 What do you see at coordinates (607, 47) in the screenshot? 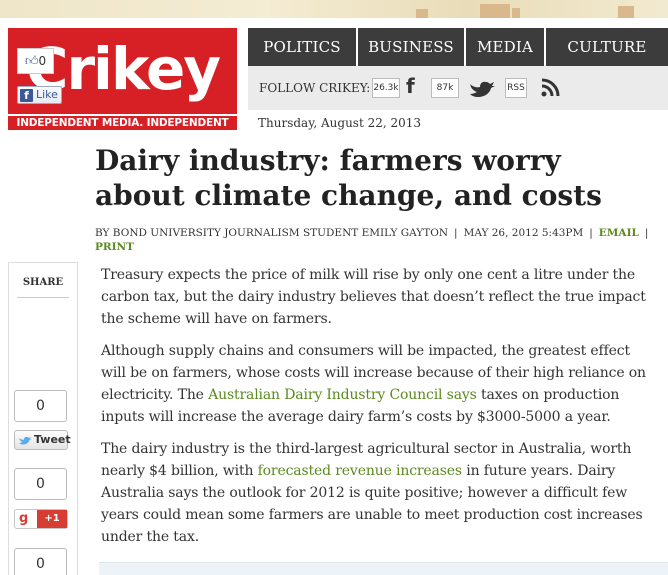
I see `nav-item-culture: CULTURE` at bounding box center [607, 47].